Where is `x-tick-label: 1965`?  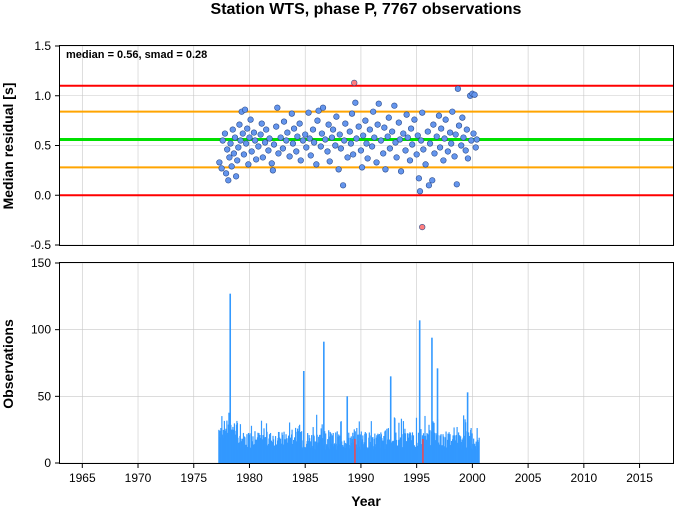 x-tick-label: 1965 is located at coordinates (82, 478).